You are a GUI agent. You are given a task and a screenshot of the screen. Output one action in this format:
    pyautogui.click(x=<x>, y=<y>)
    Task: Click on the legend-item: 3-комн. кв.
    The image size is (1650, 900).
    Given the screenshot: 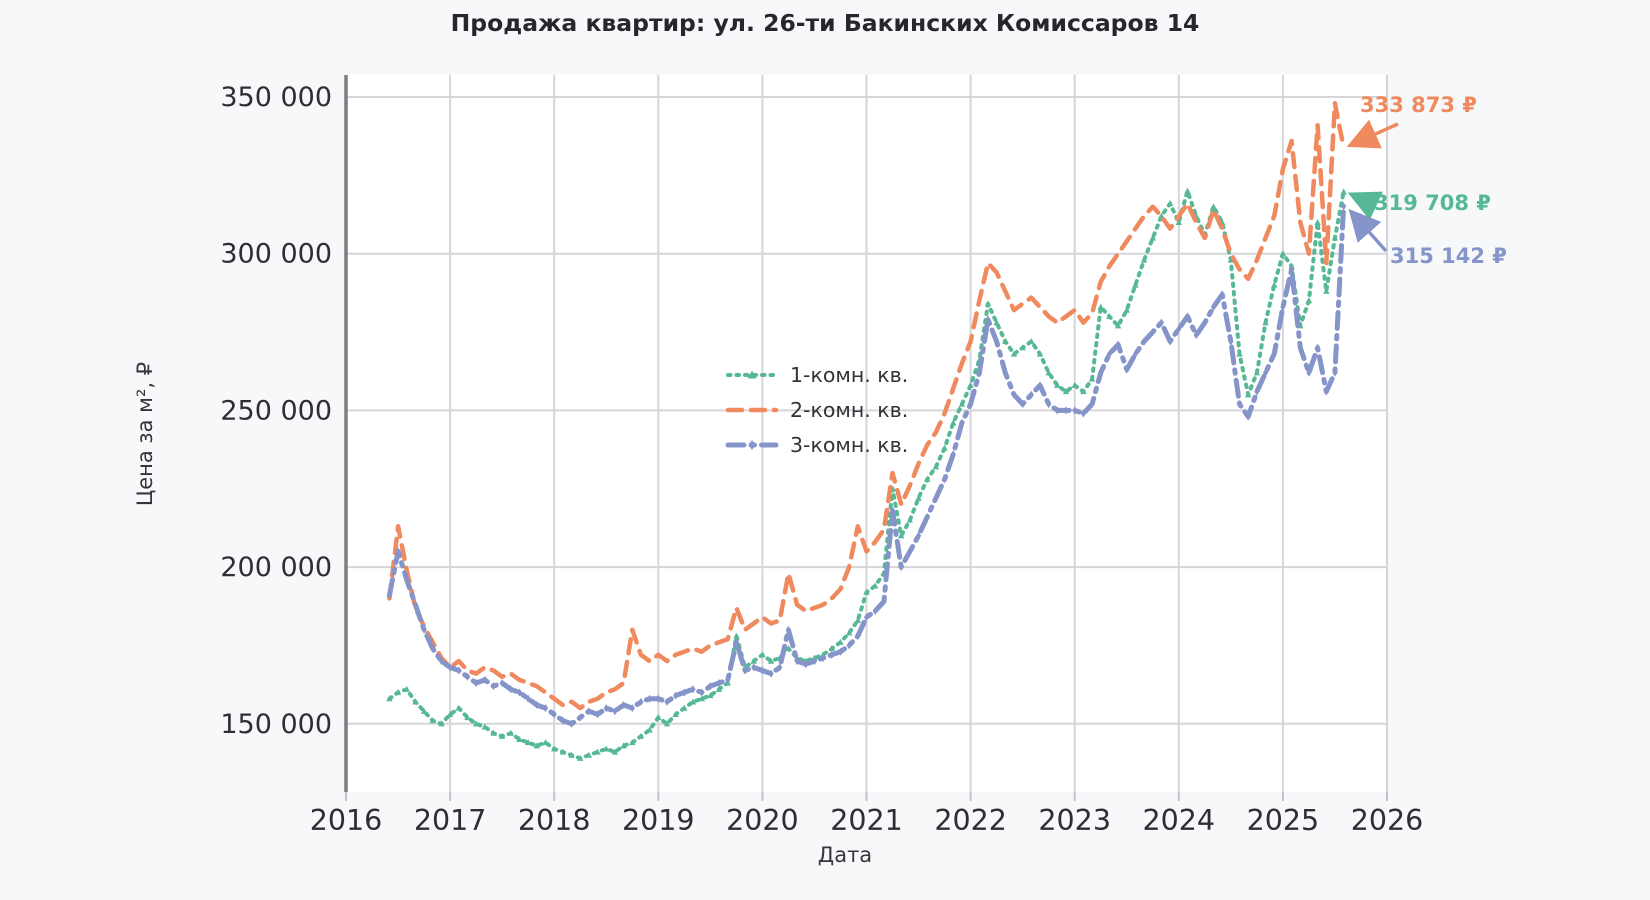 What is the action you would take?
    pyautogui.click(x=816, y=445)
    